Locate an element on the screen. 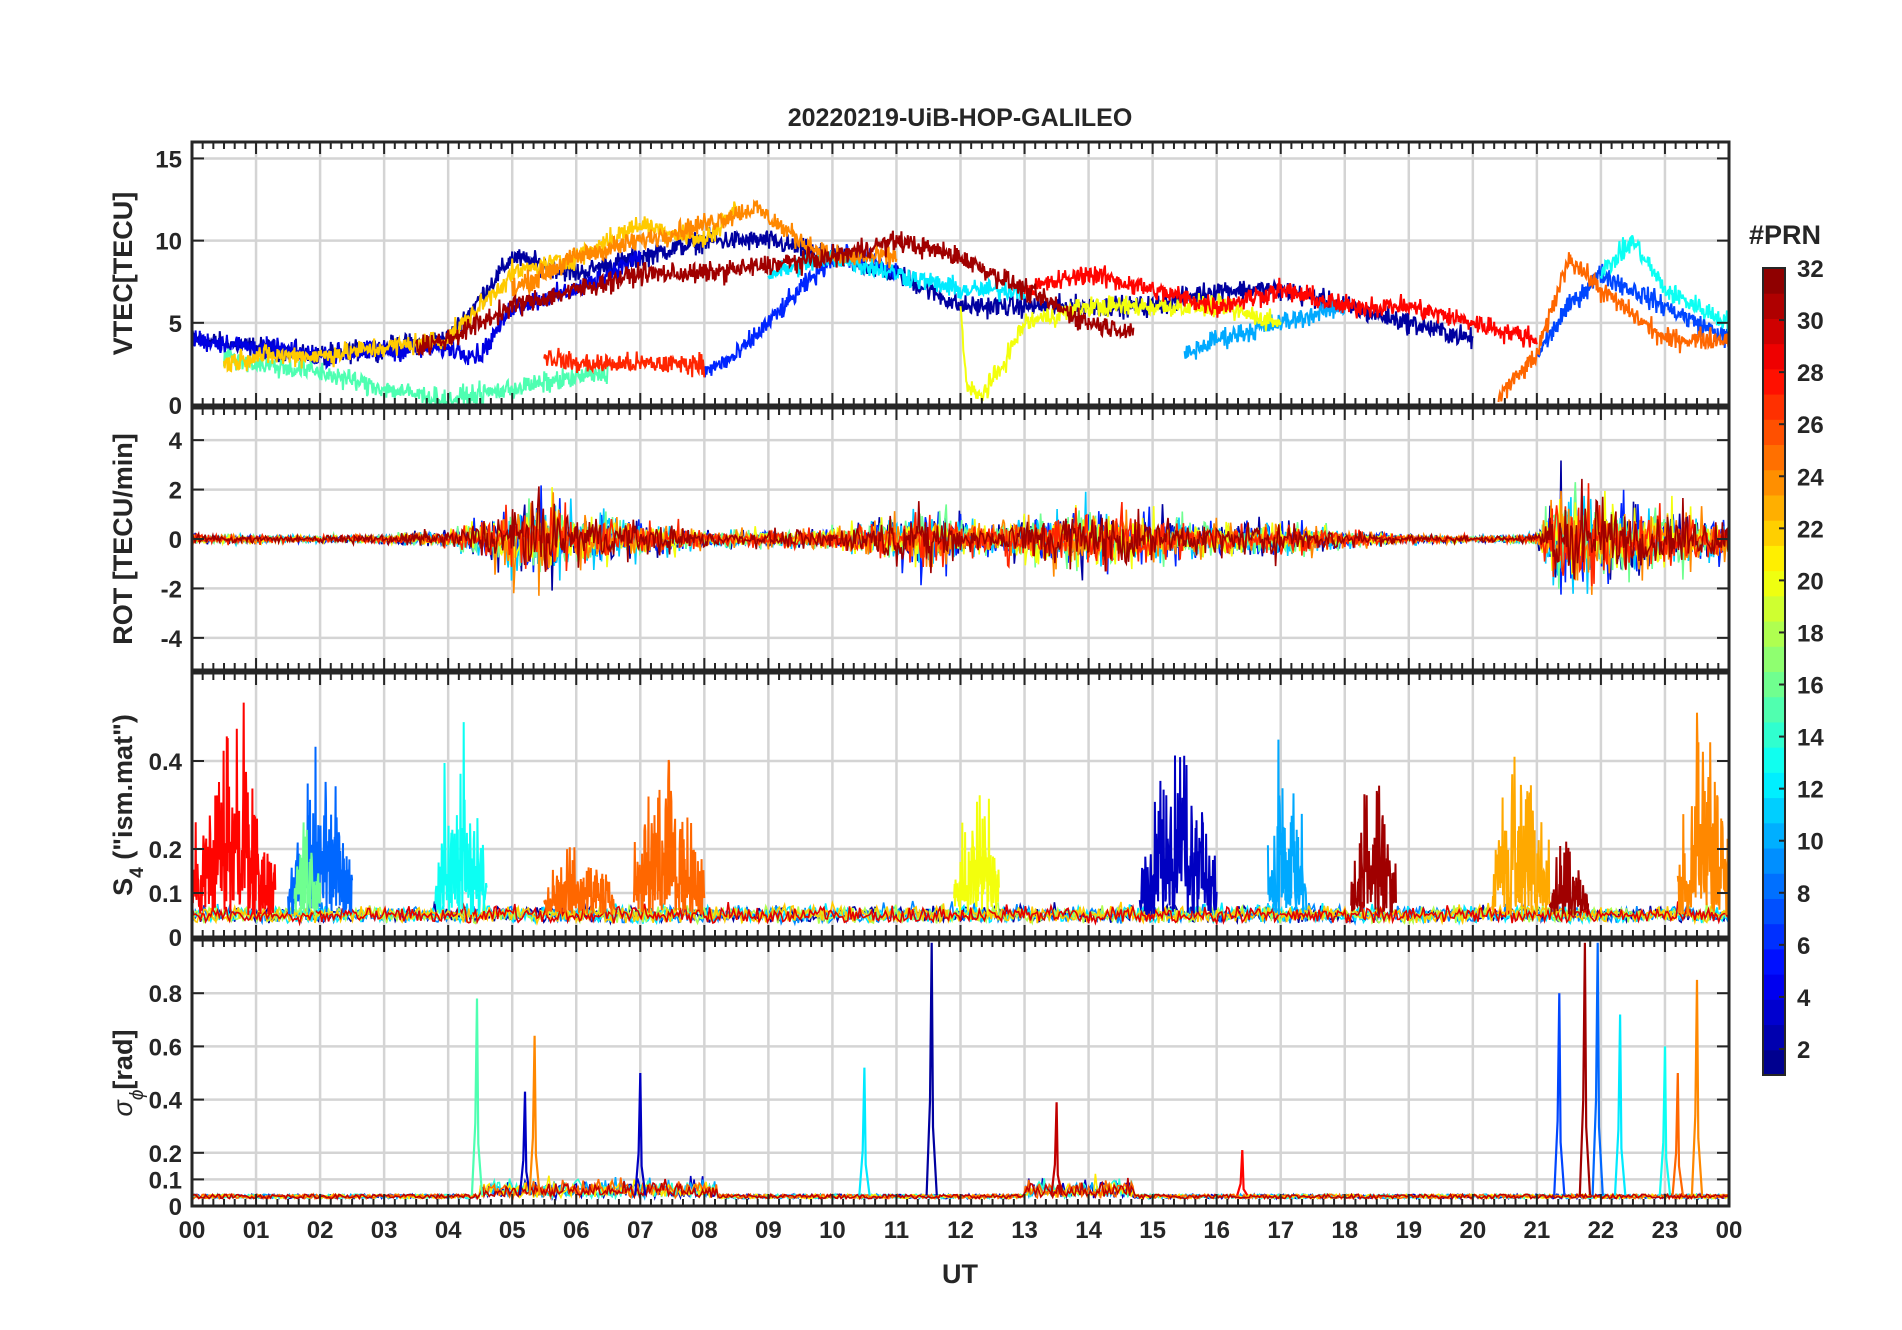 The width and height of the screenshot is (1902, 1330). y-tick-label: -4 is located at coordinates (172, 639).